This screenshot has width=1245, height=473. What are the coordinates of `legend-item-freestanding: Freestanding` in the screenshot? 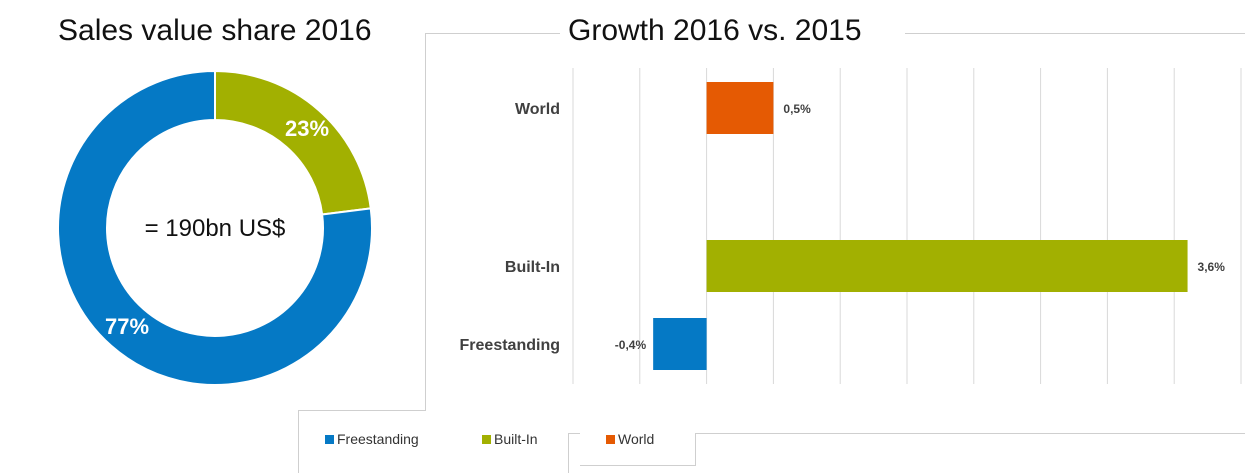 It's located at (372, 439).